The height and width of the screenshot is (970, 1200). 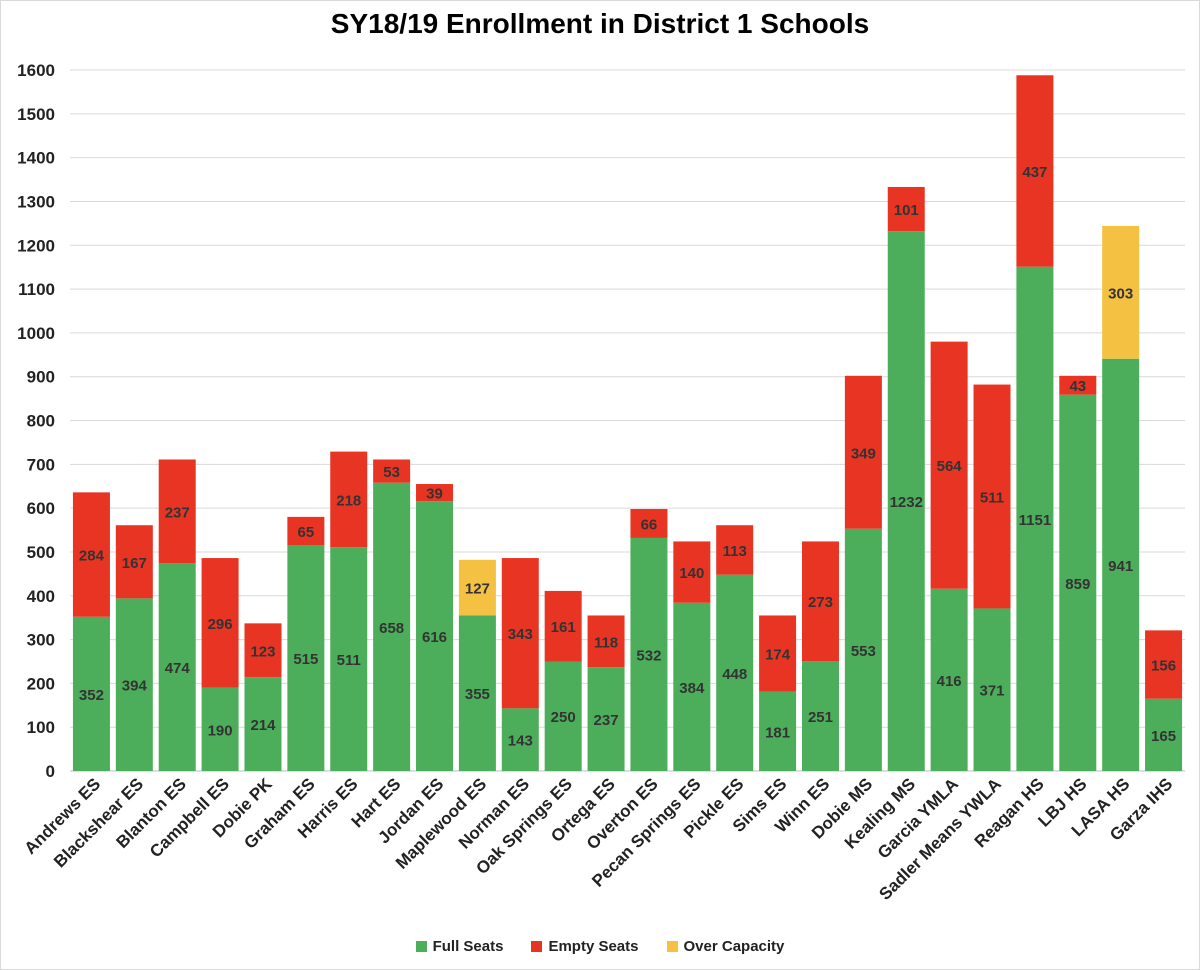 I want to click on y-tick-label: 500, so click(x=41, y=552).